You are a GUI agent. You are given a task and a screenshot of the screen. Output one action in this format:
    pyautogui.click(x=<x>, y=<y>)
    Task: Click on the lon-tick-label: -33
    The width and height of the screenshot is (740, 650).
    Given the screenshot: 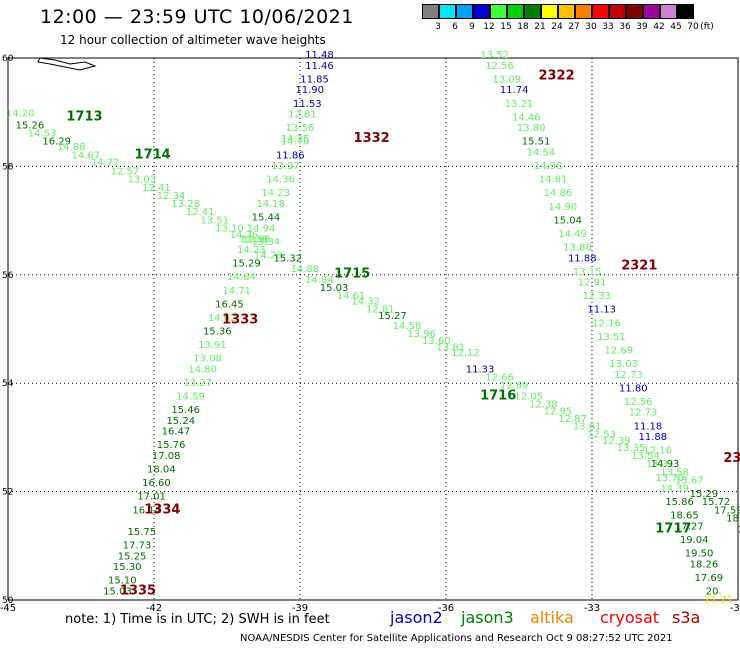 What is the action you would take?
    pyautogui.click(x=592, y=608)
    